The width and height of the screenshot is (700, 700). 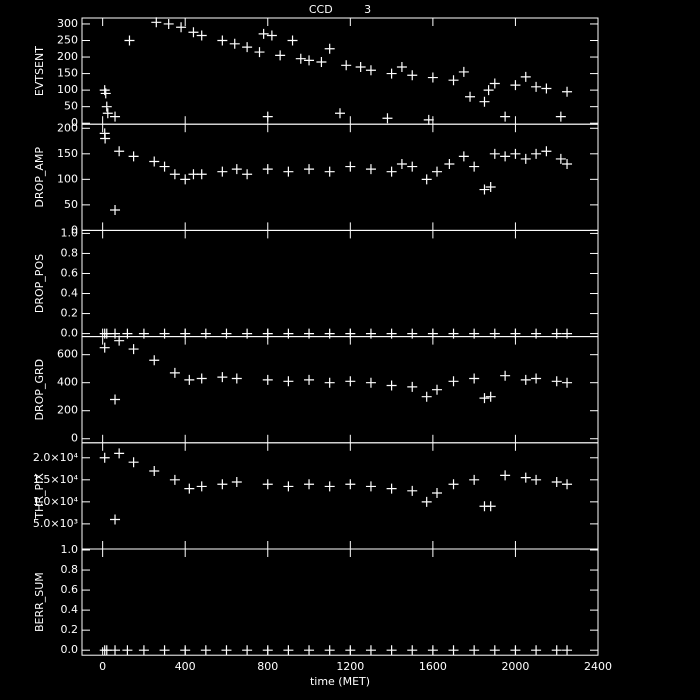 I want to click on y-tick-label: 150, so click(x=67, y=73).